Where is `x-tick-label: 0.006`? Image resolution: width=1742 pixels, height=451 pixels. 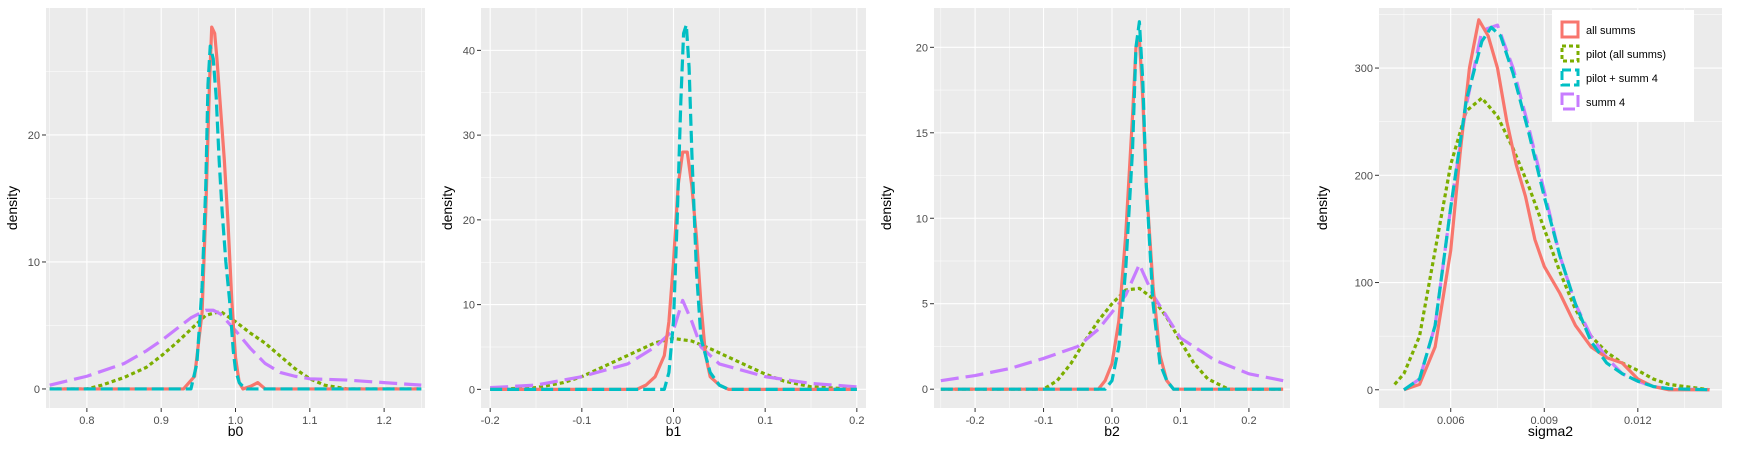 x-tick-label: 0.006 is located at coordinates (1451, 421).